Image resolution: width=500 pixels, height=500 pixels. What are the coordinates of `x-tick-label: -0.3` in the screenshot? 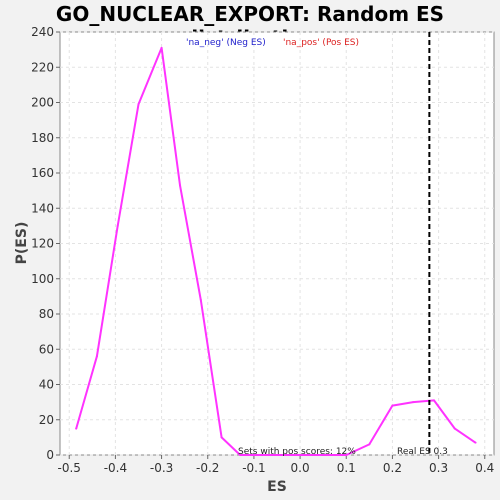 It's located at (161, 468).